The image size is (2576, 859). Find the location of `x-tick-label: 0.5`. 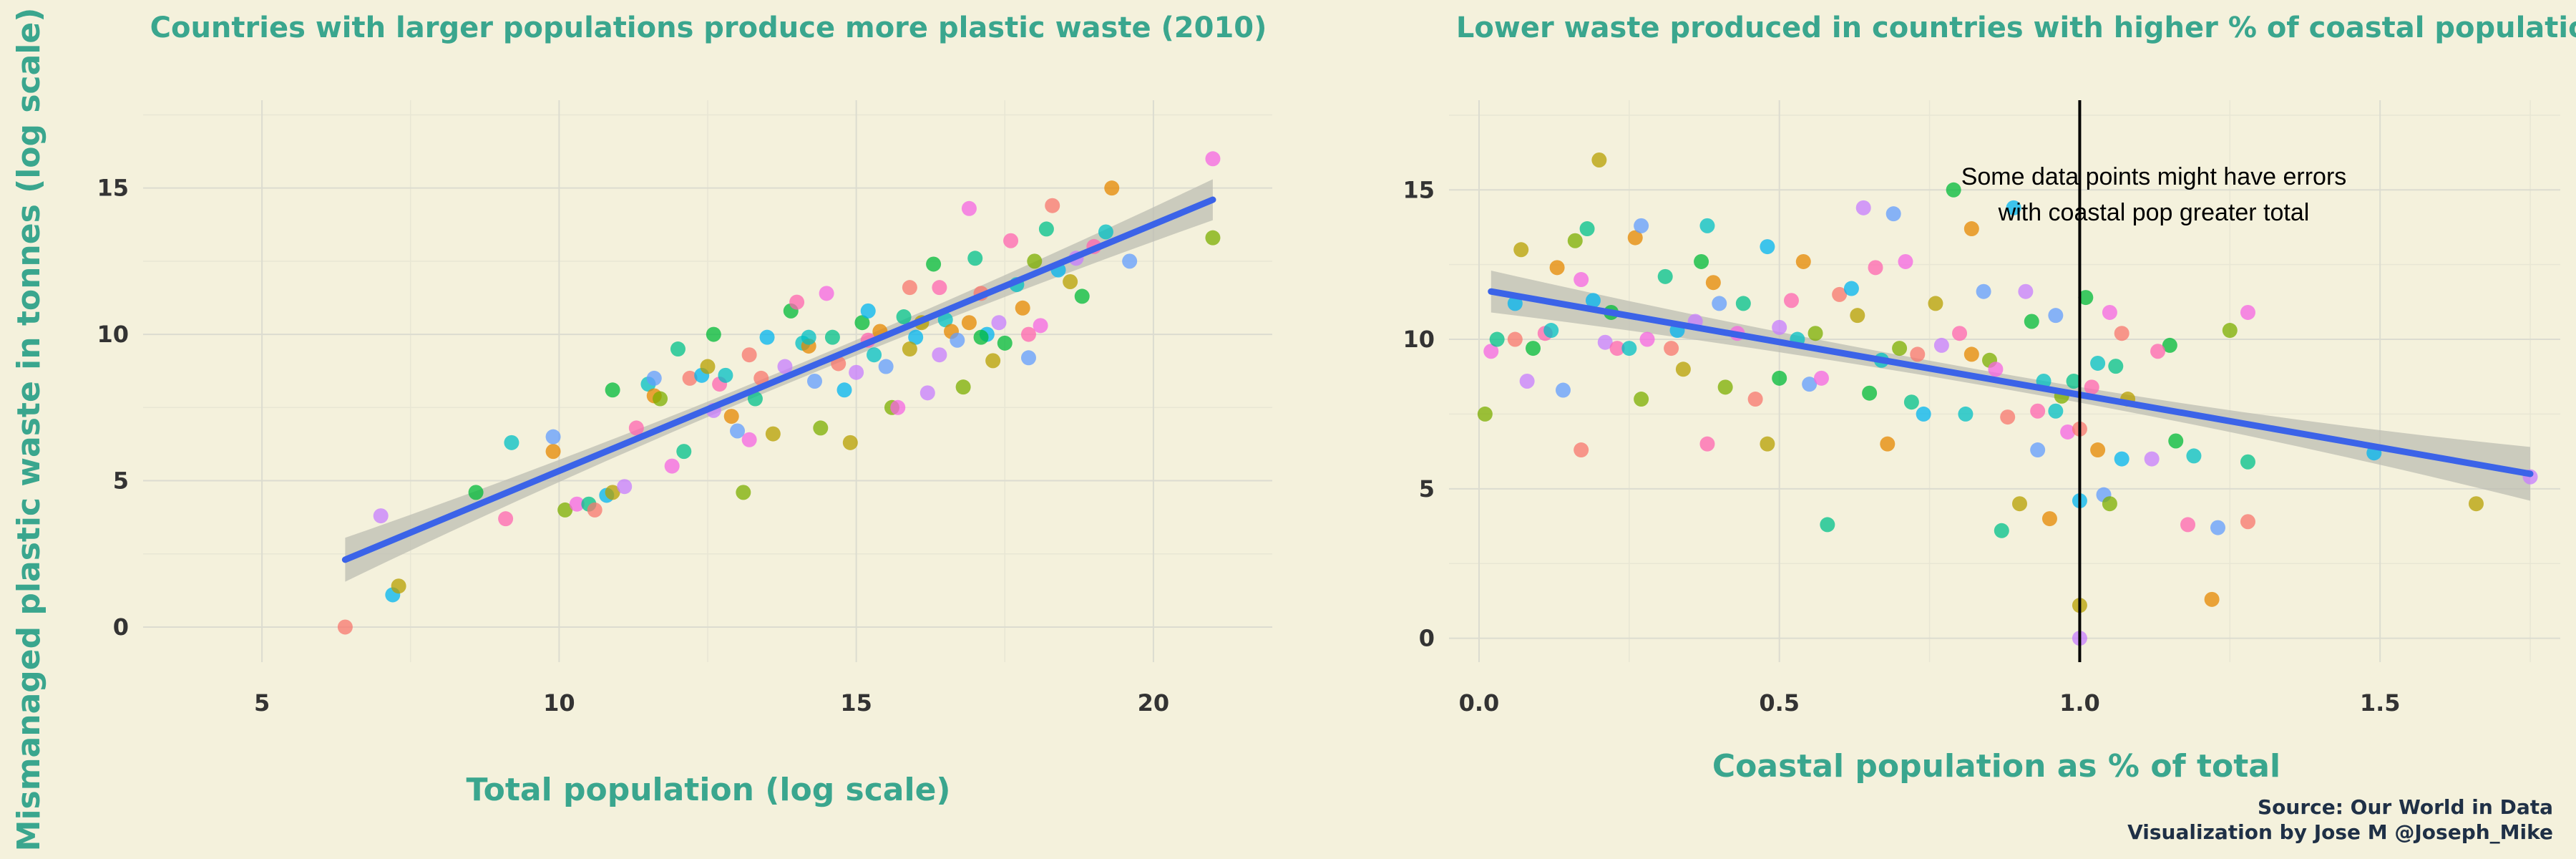

x-tick-label: 0.5 is located at coordinates (1779, 703).